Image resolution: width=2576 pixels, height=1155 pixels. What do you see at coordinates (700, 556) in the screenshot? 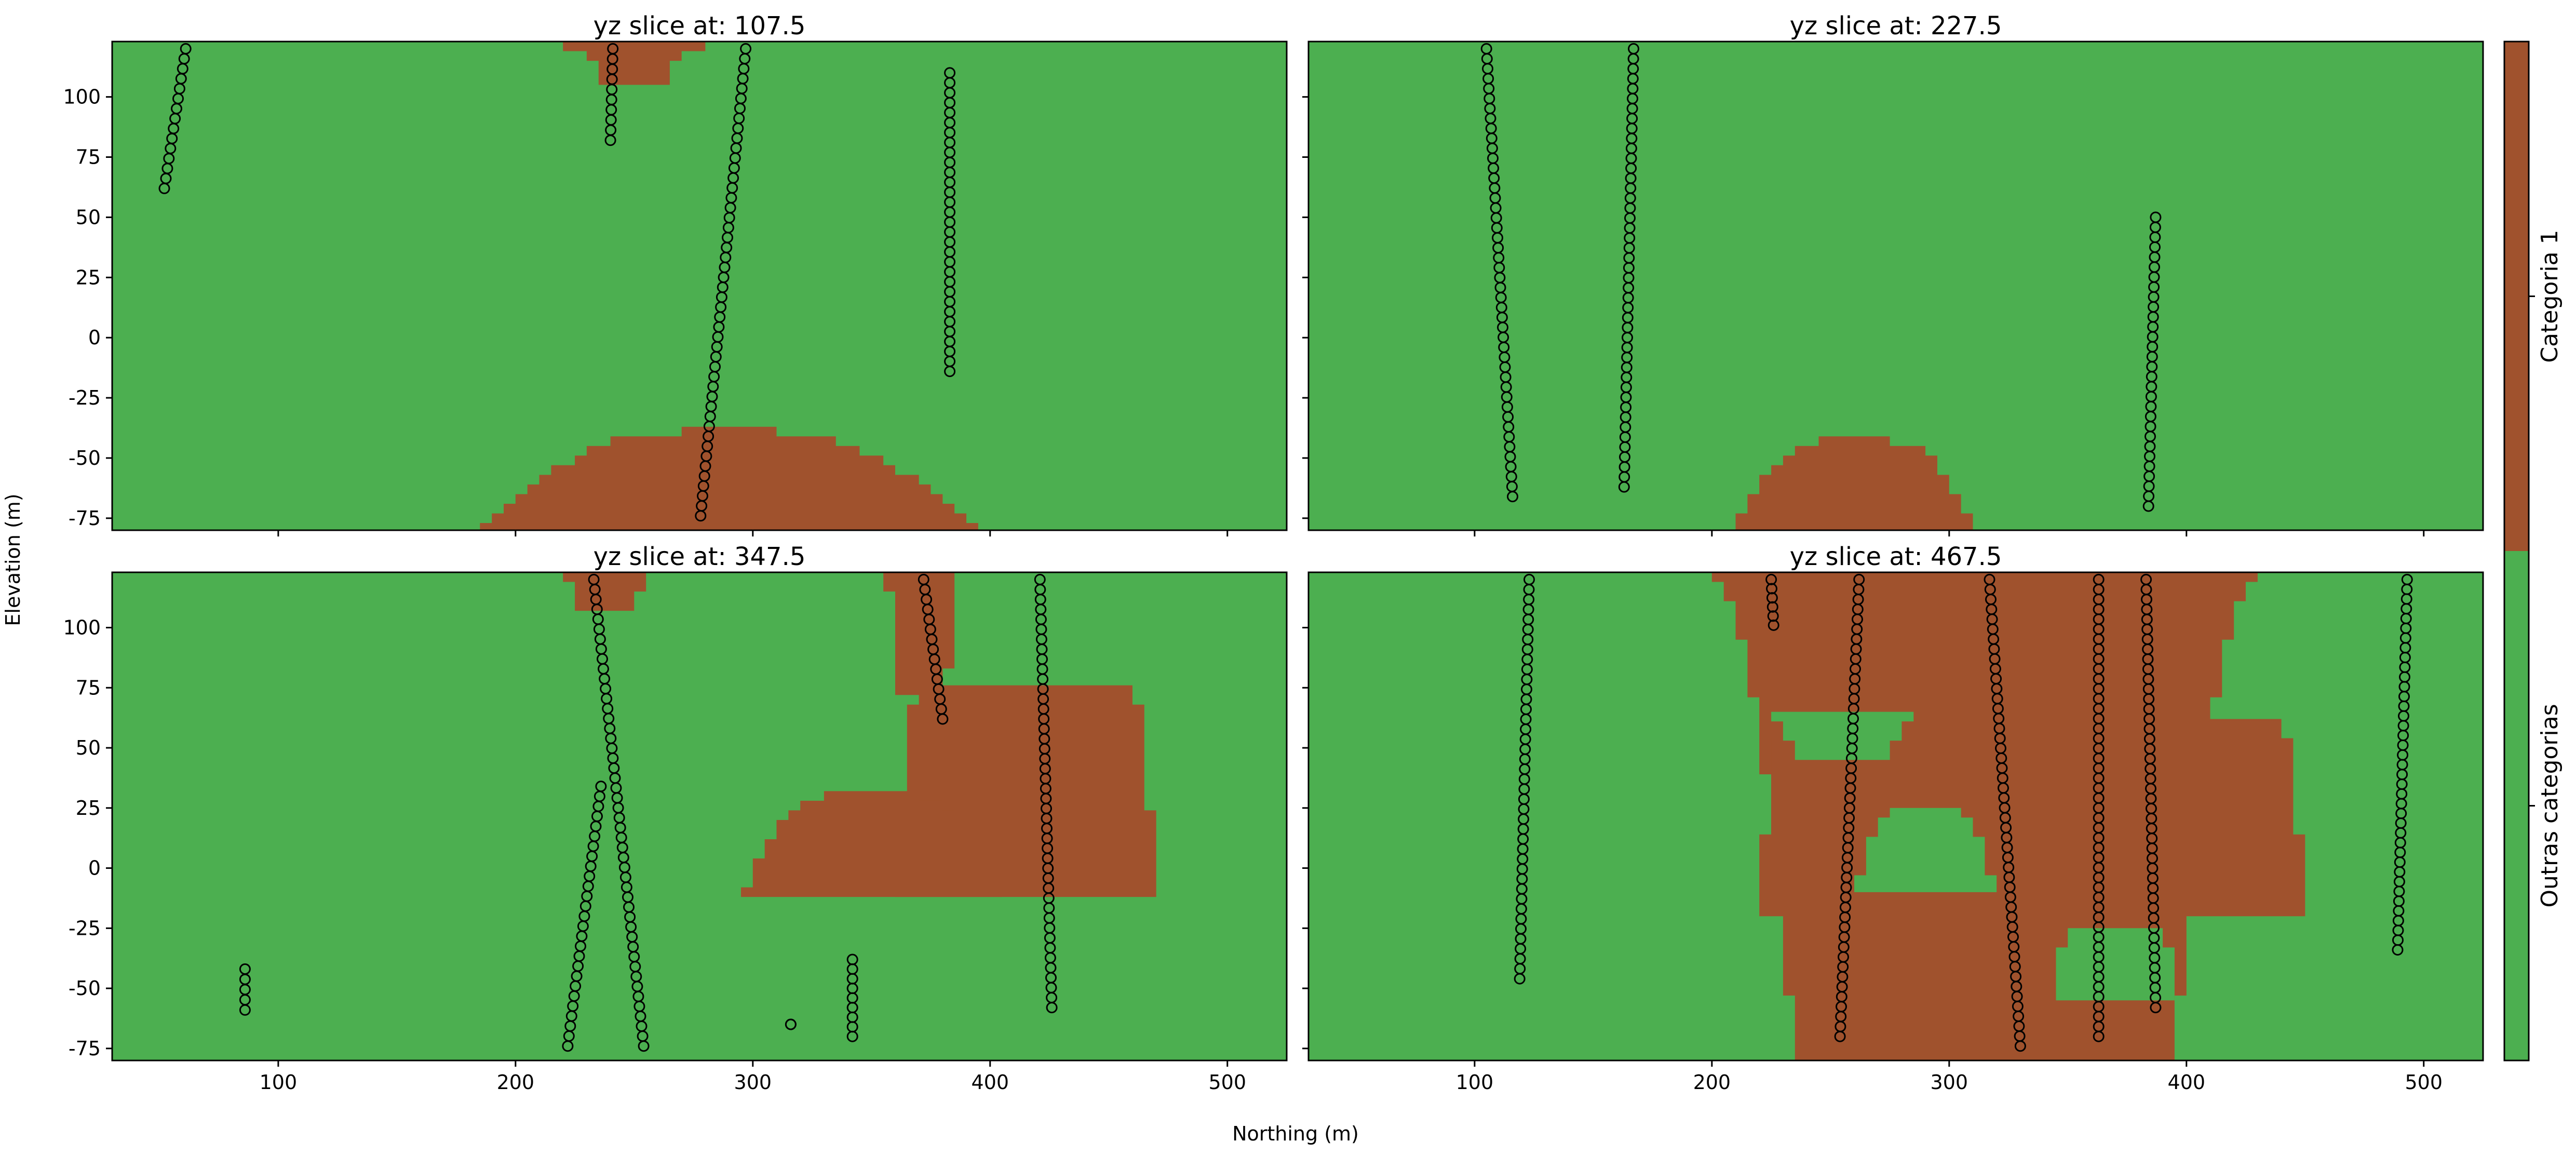
I see `panel-title: yz slice at: 347.5` at bounding box center [700, 556].